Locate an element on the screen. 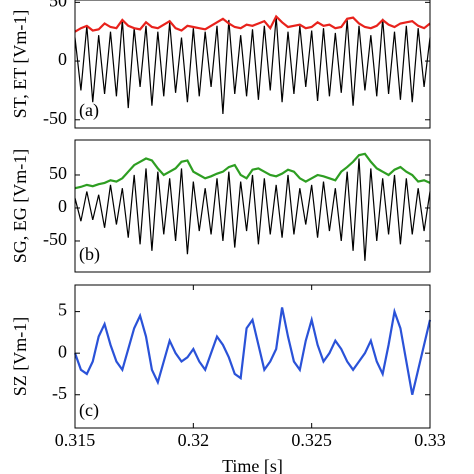 This screenshot has height=474, width=474. panel-annotation: (a) is located at coordinates (89, 110).